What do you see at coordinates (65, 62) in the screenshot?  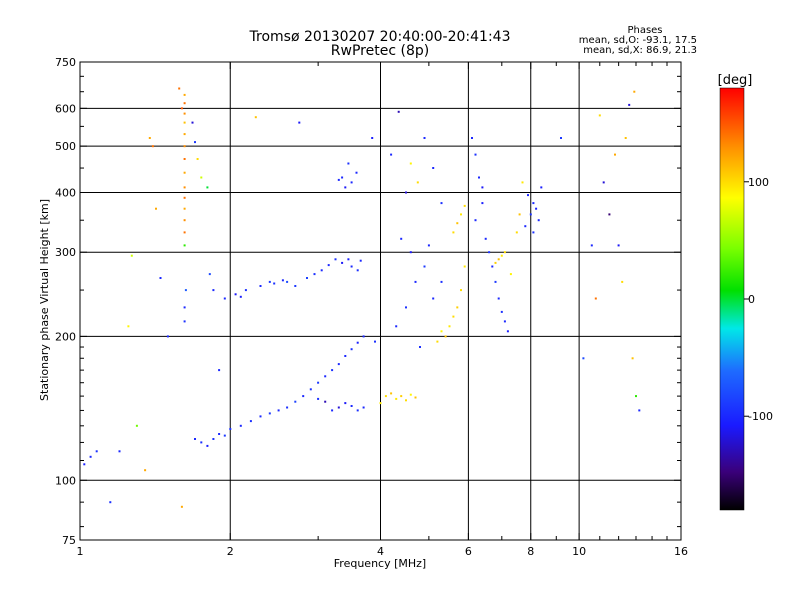 I see `y-tick-label: 750` at bounding box center [65, 62].